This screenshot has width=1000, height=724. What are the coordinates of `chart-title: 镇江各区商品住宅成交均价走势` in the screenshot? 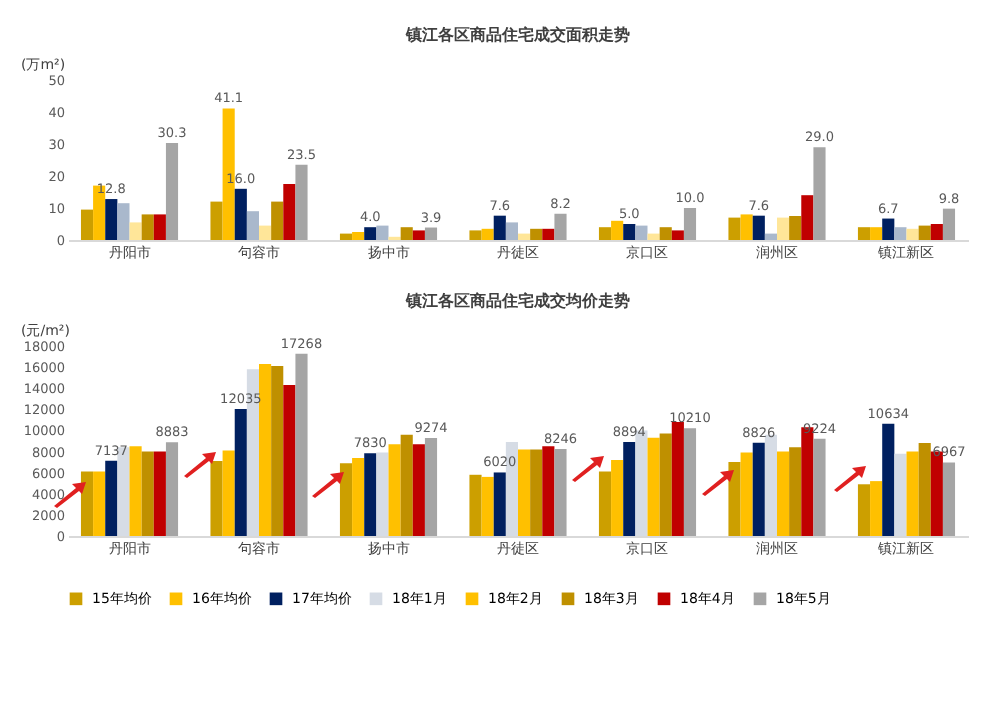 It's located at (517, 300).